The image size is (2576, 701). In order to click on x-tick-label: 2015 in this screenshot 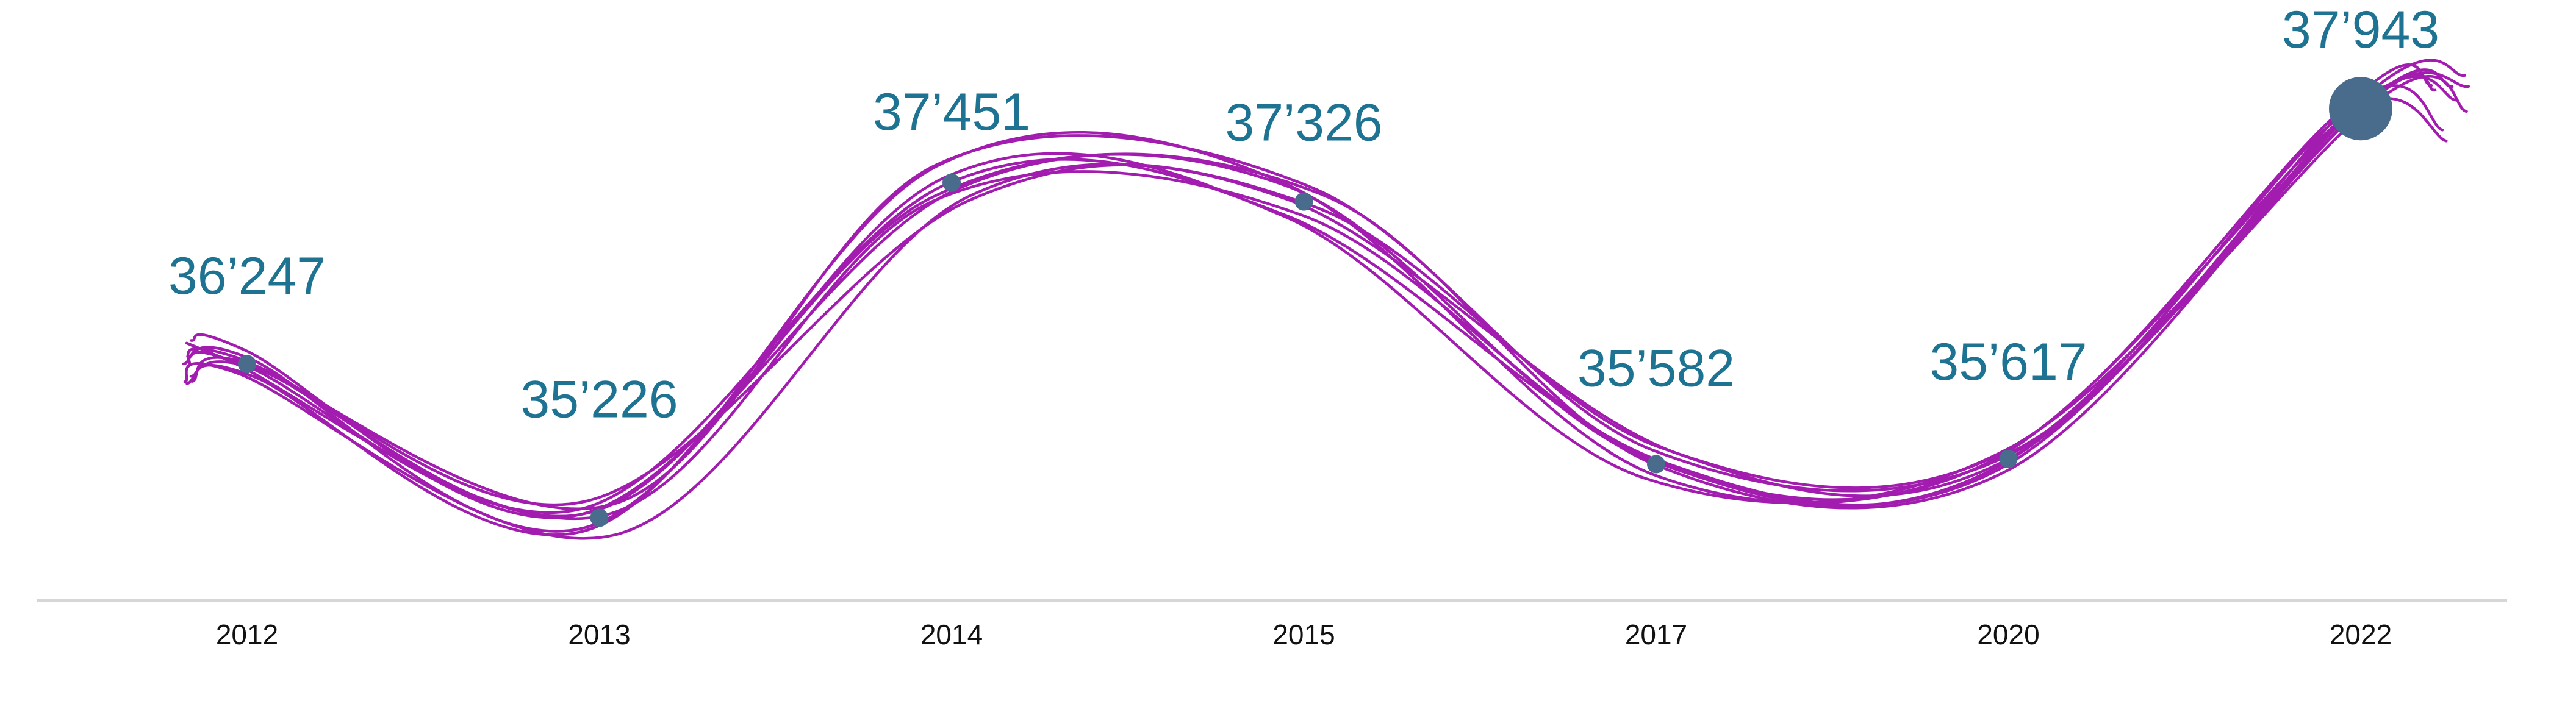, I will do `click(1303, 634)`.